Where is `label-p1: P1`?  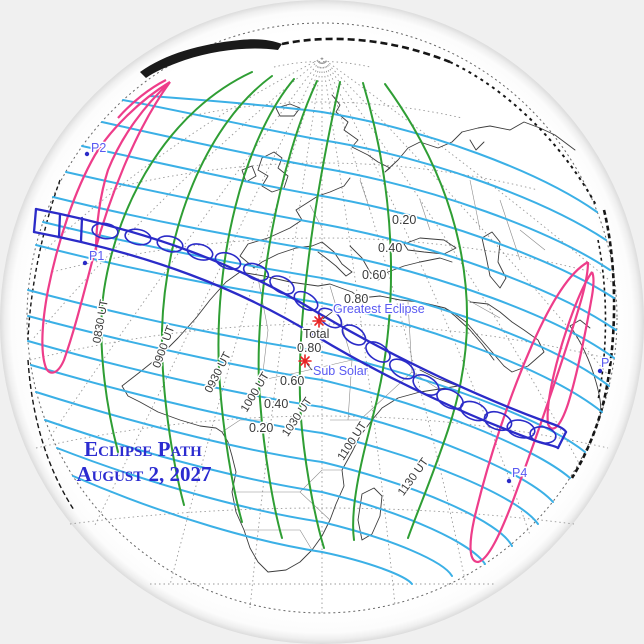
label-p1: P1 is located at coordinates (96, 256).